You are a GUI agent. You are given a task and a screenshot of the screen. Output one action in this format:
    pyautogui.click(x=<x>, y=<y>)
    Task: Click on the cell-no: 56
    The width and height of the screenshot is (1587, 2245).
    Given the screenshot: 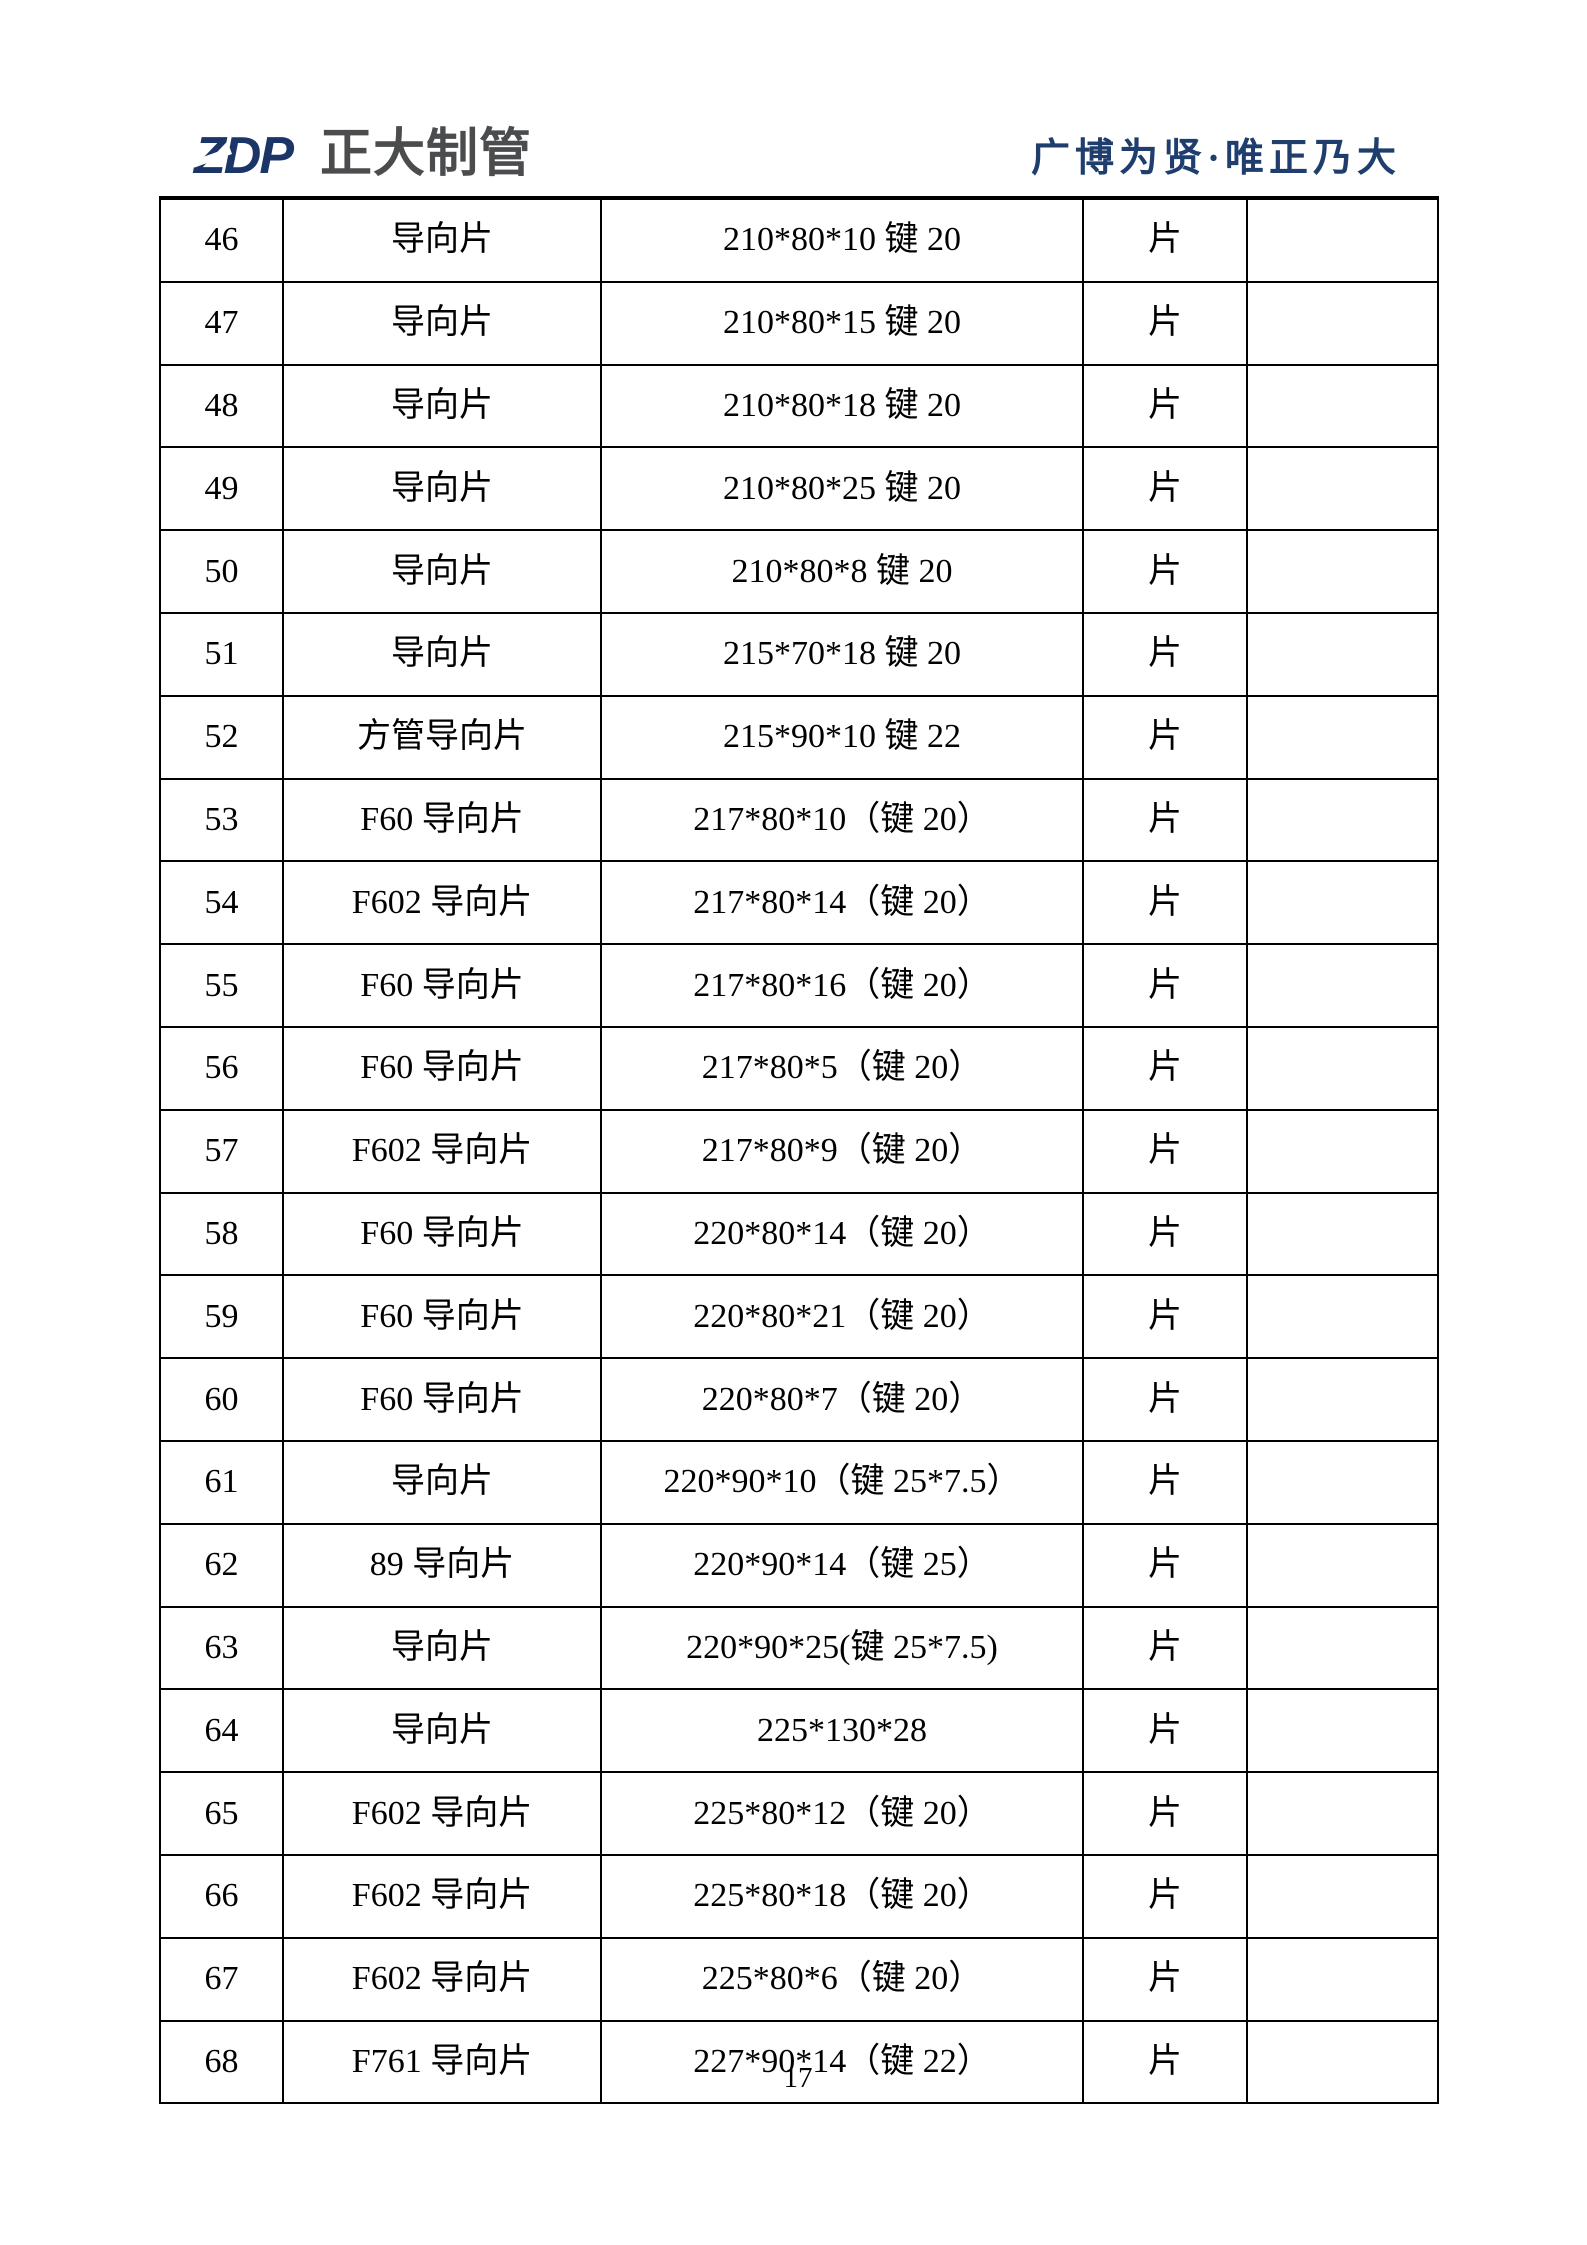 What is the action you would take?
    pyautogui.click(x=221, y=1068)
    